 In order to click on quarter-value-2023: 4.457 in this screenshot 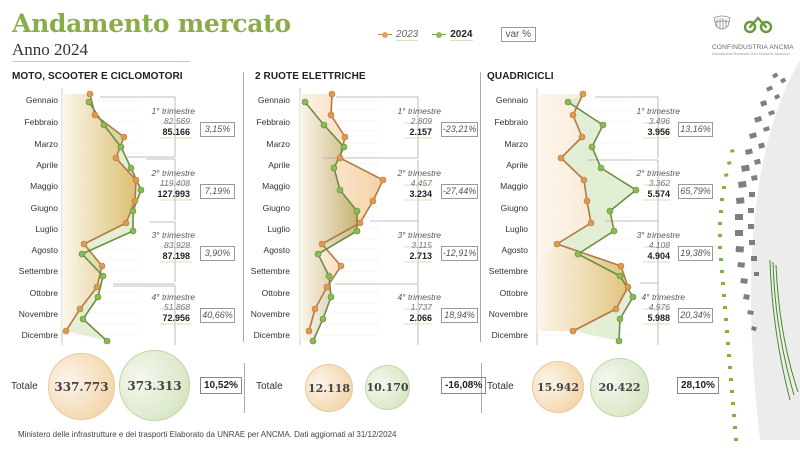, I will do `click(421, 183)`.